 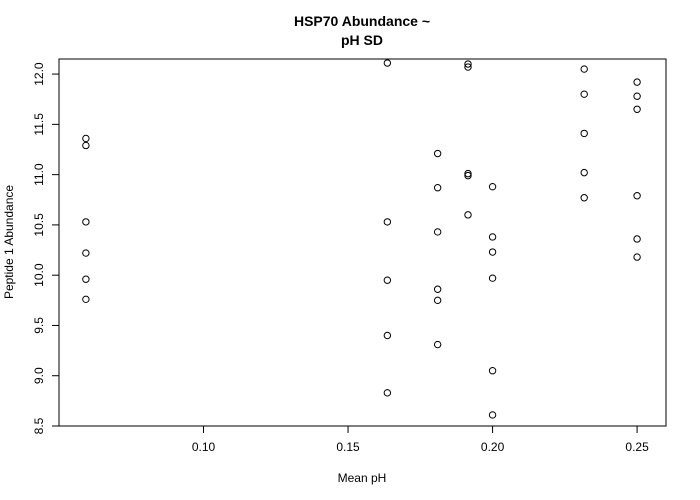 What do you see at coordinates (362, 21) in the screenshot?
I see `chart-title-line-1: HSP70 Abundance ~` at bounding box center [362, 21].